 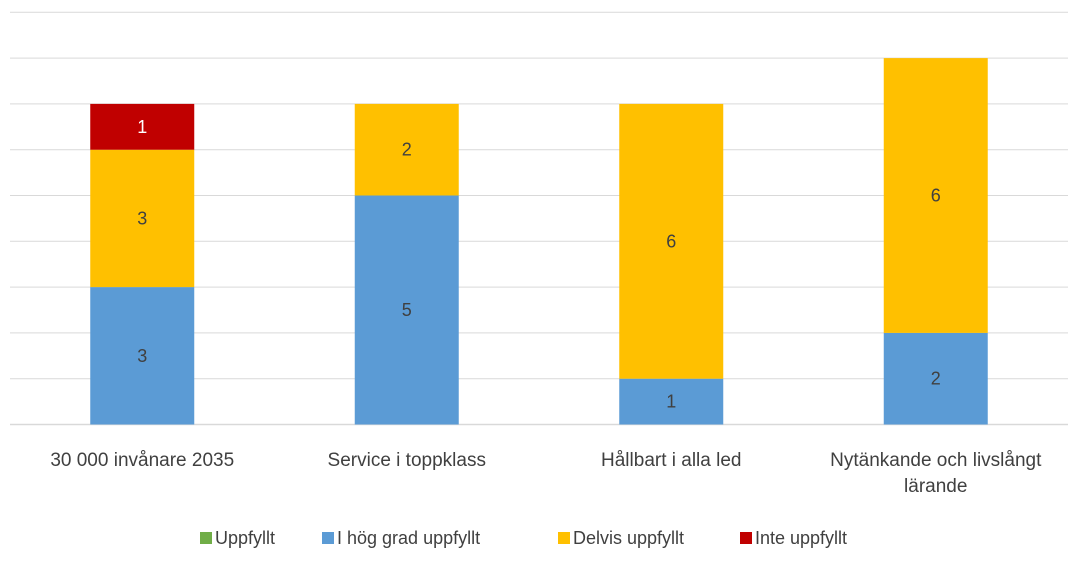 I want to click on x-tick-label: Service i toppklass, so click(x=407, y=460).